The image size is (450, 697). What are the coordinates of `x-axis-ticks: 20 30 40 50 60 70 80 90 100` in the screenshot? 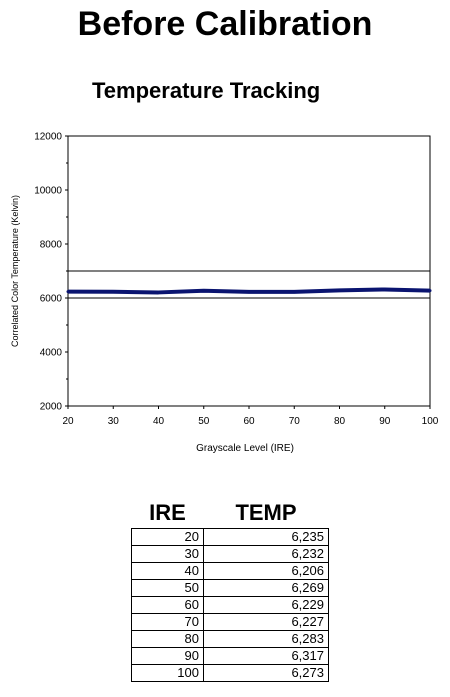 It's located at (250, 416).